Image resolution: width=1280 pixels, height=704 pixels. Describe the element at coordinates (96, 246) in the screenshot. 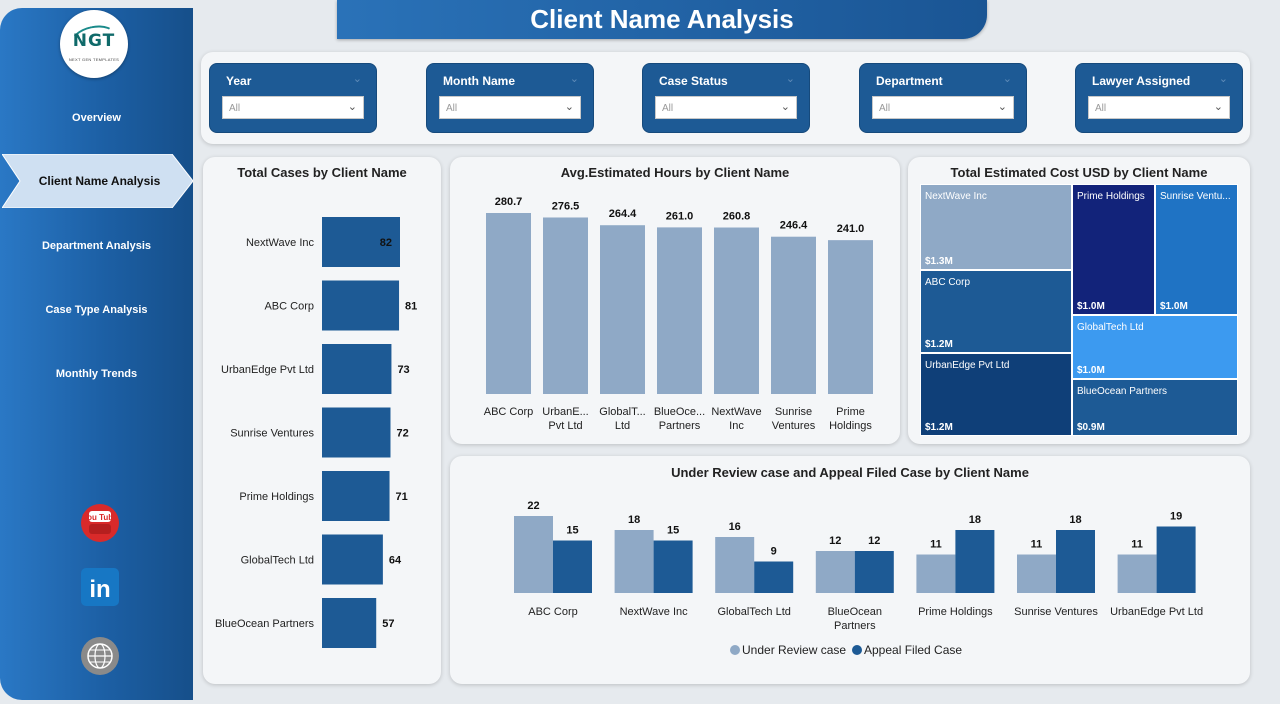

I see `nav-department-analysis: Department Analysis` at that location.